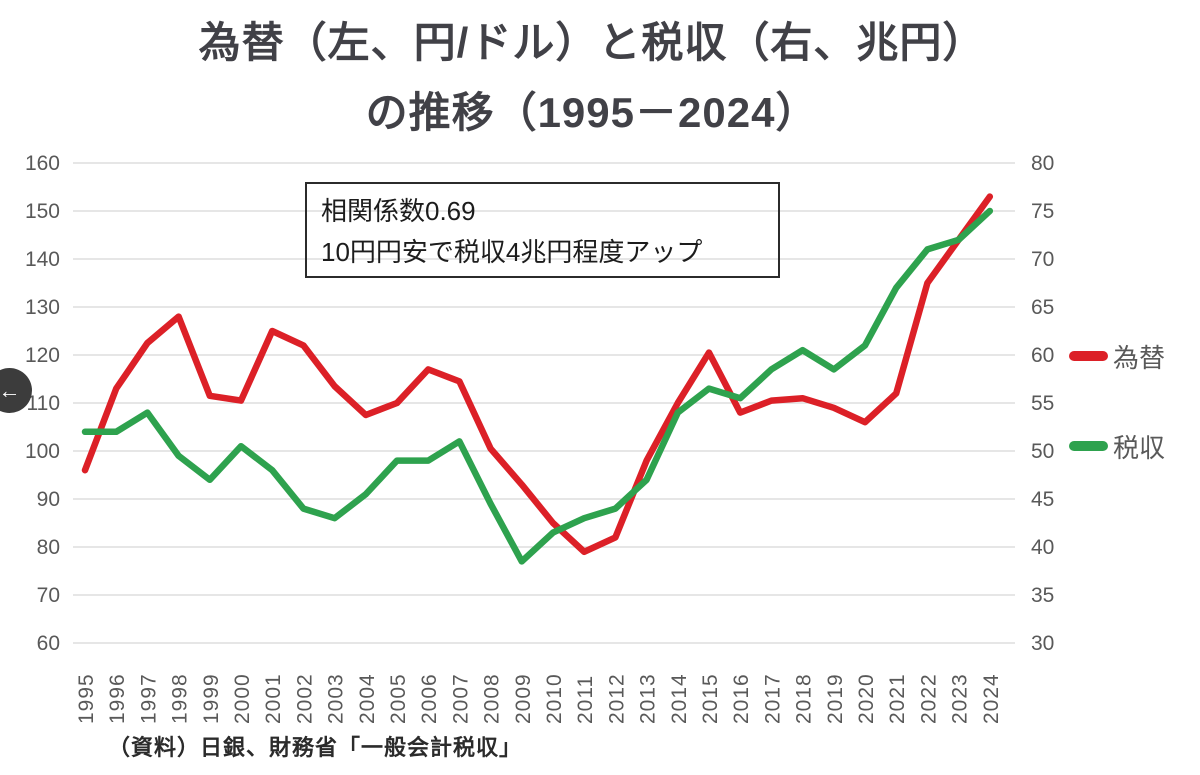 This screenshot has width=1200, height=775. What do you see at coordinates (315, 747) in the screenshot?
I see `source-note: （資料）日銀、財務省「一般会計税収」` at bounding box center [315, 747].